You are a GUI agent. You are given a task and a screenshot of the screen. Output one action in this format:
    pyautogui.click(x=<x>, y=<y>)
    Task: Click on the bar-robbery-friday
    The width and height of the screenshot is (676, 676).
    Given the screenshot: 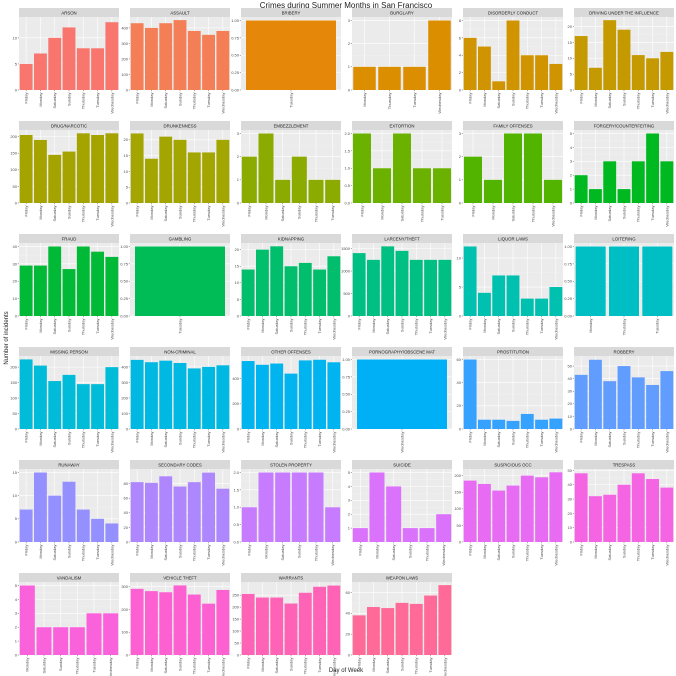 What is the action you would take?
    pyautogui.click(x=581, y=401)
    